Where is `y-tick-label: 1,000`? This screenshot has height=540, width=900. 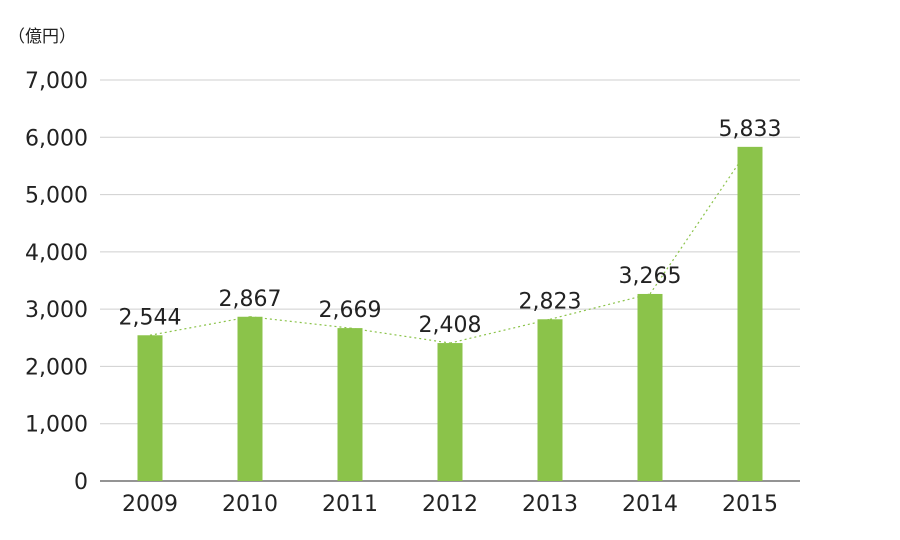 y-tick-label: 1,000 is located at coordinates (56, 425).